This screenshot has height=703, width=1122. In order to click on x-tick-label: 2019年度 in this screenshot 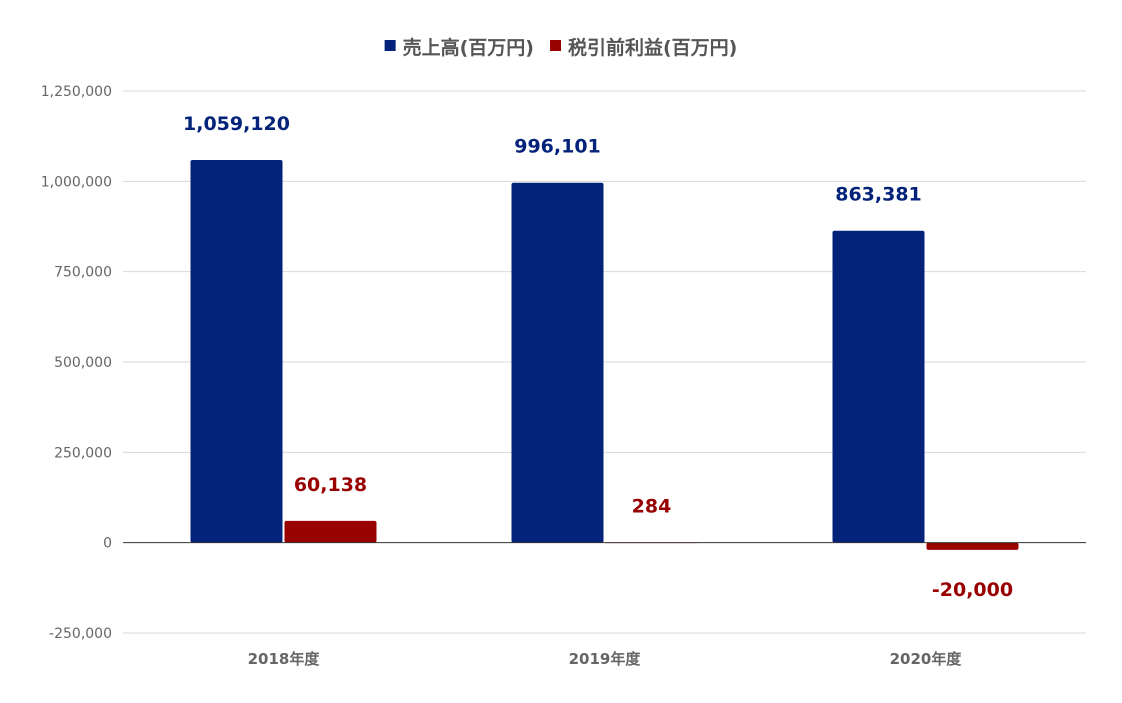, I will do `click(605, 659)`.